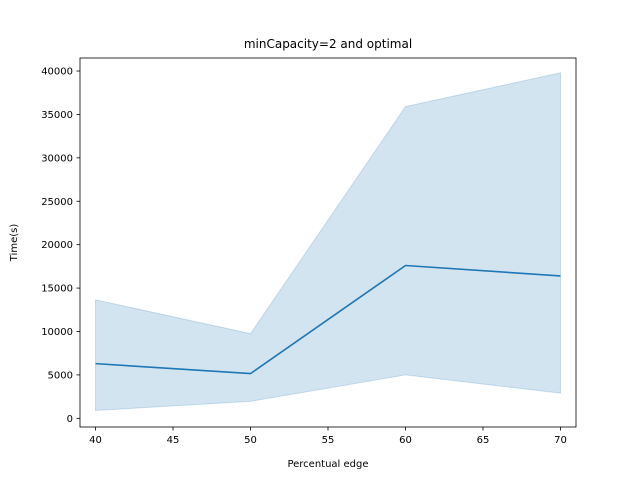  I want to click on y-tick-label: 0, so click(70, 419).